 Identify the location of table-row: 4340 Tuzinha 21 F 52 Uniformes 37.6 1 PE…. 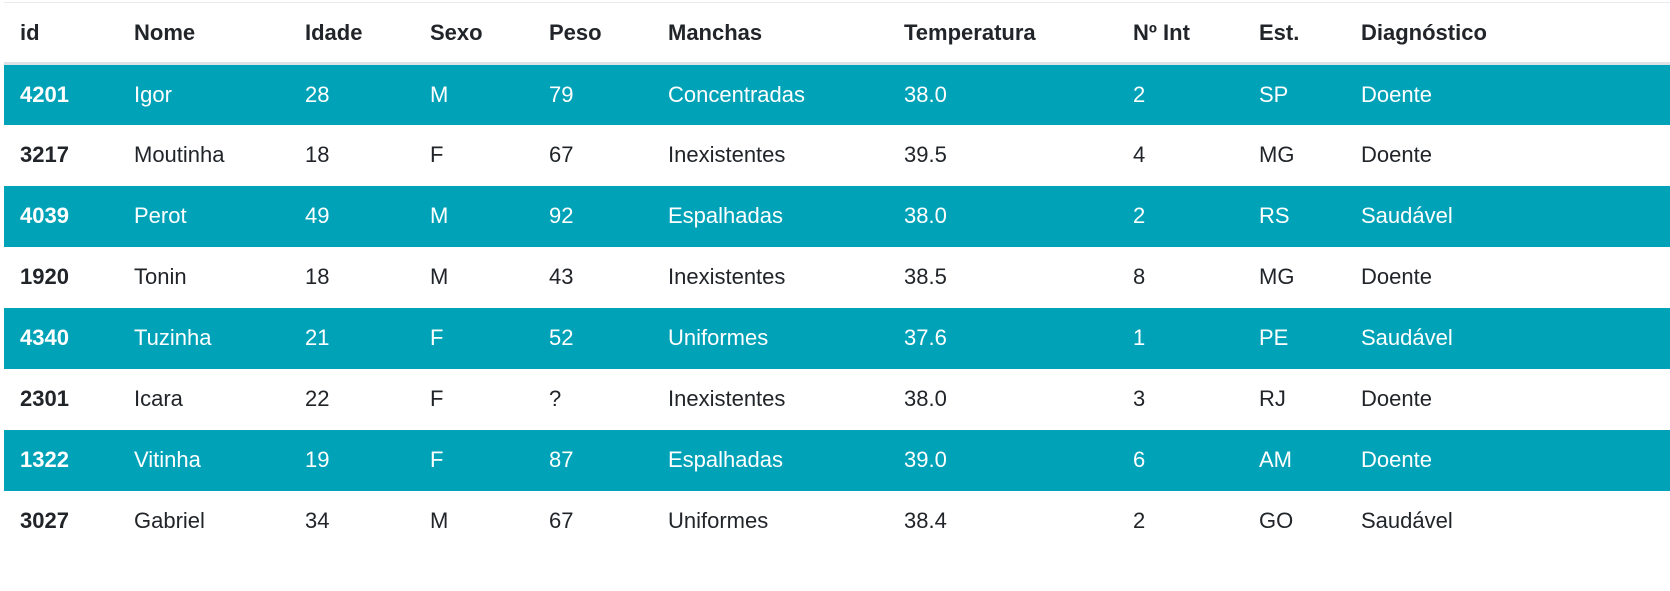
(837, 338).